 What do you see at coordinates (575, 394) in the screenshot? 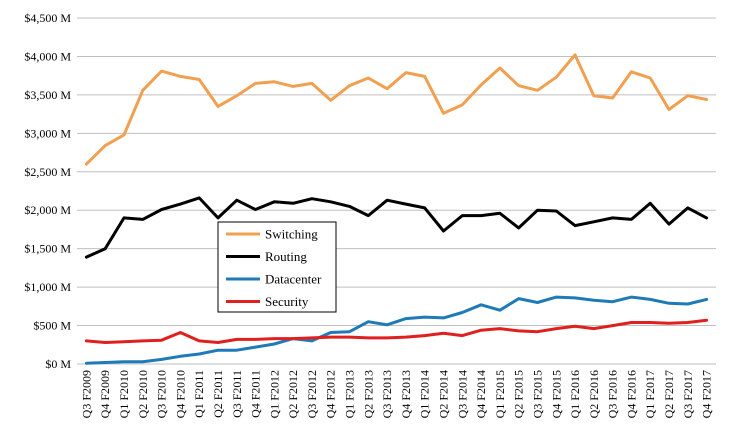
I see `x-tick-label: Q1 F2016` at bounding box center [575, 394].